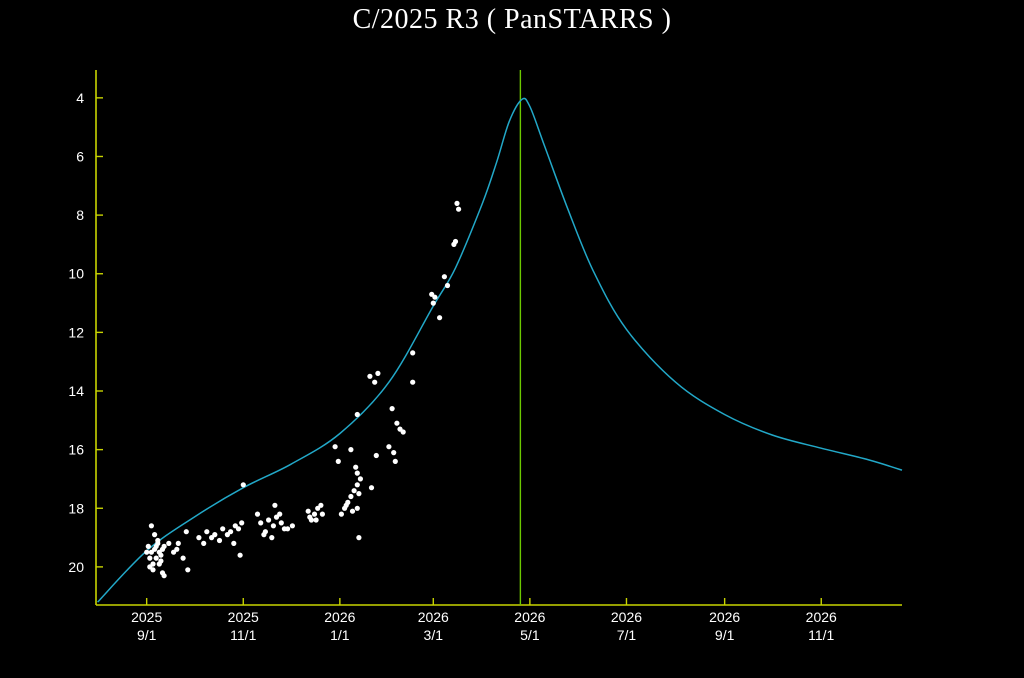 This screenshot has height=678, width=1024. What do you see at coordinates (530, 635) in the screenshot?
I see `x-tick-date: 5/1` at bounding box center [530, 635].